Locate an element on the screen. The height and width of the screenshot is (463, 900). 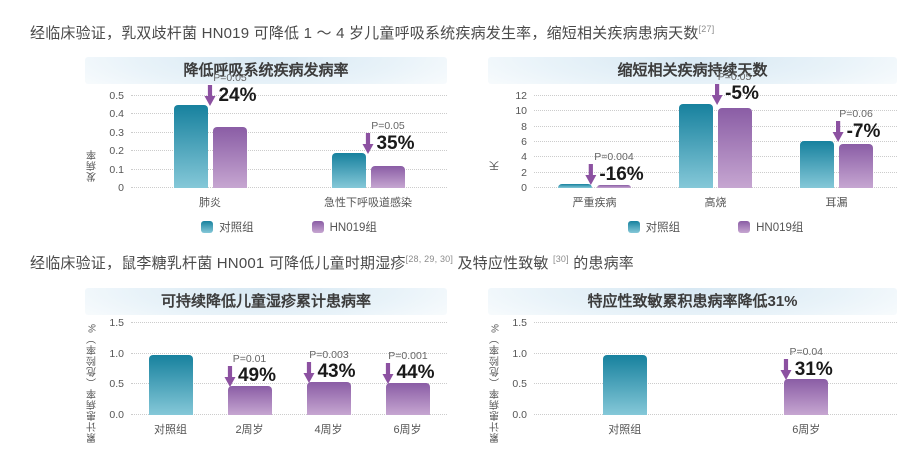
chart-title: 降低呼吸系统疾病发病率 is located at coordinates (266, 70).